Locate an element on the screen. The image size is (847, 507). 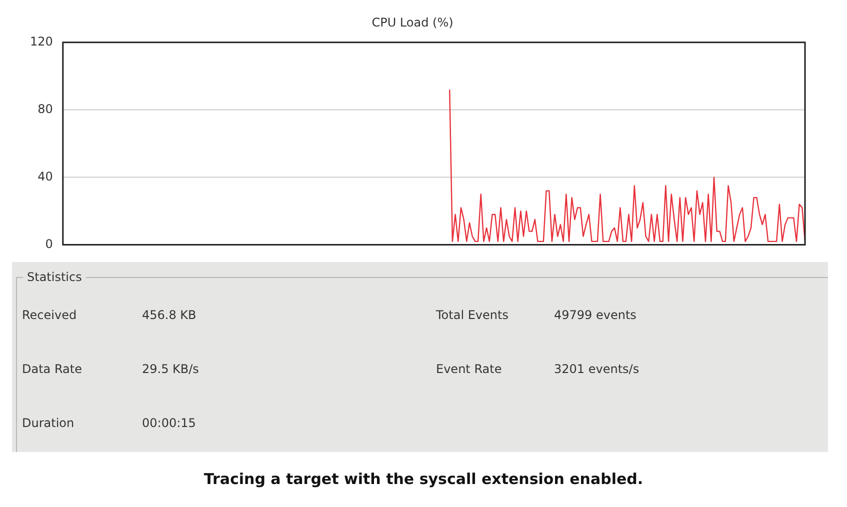
text: Total Events is located at coordinates (472, 315).